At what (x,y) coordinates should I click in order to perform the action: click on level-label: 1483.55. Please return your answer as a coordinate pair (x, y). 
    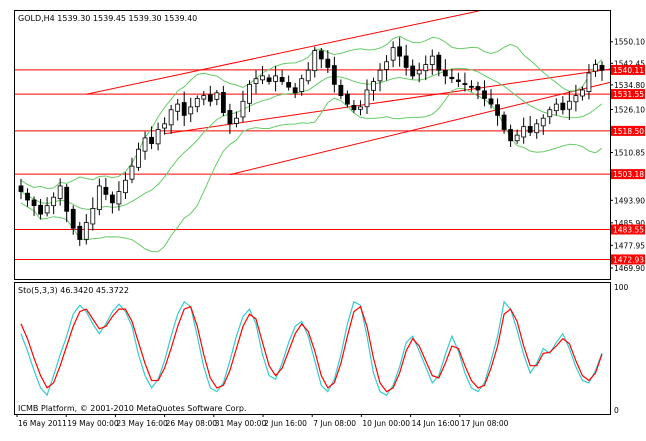
    Looking at the image, I should click on (628, 229).